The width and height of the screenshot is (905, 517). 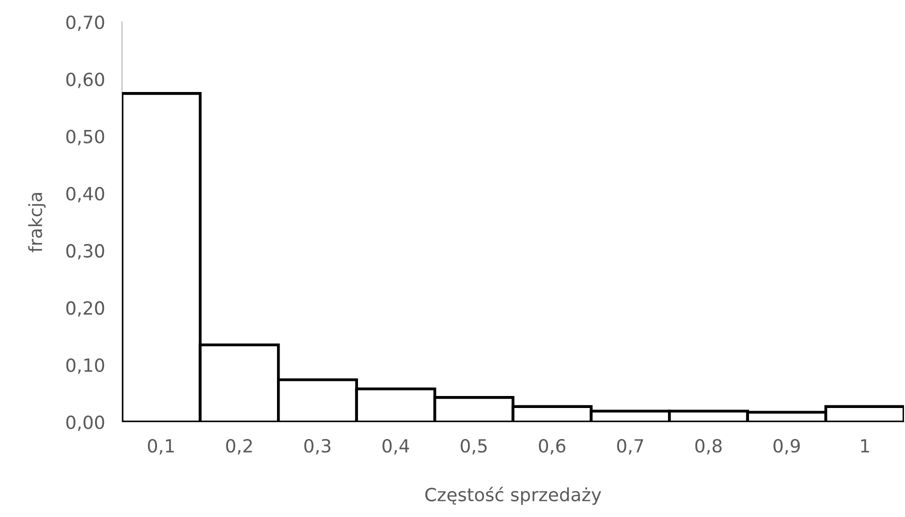 I want to click on y-axis-title: frakcja, so click(x=37, y=222).